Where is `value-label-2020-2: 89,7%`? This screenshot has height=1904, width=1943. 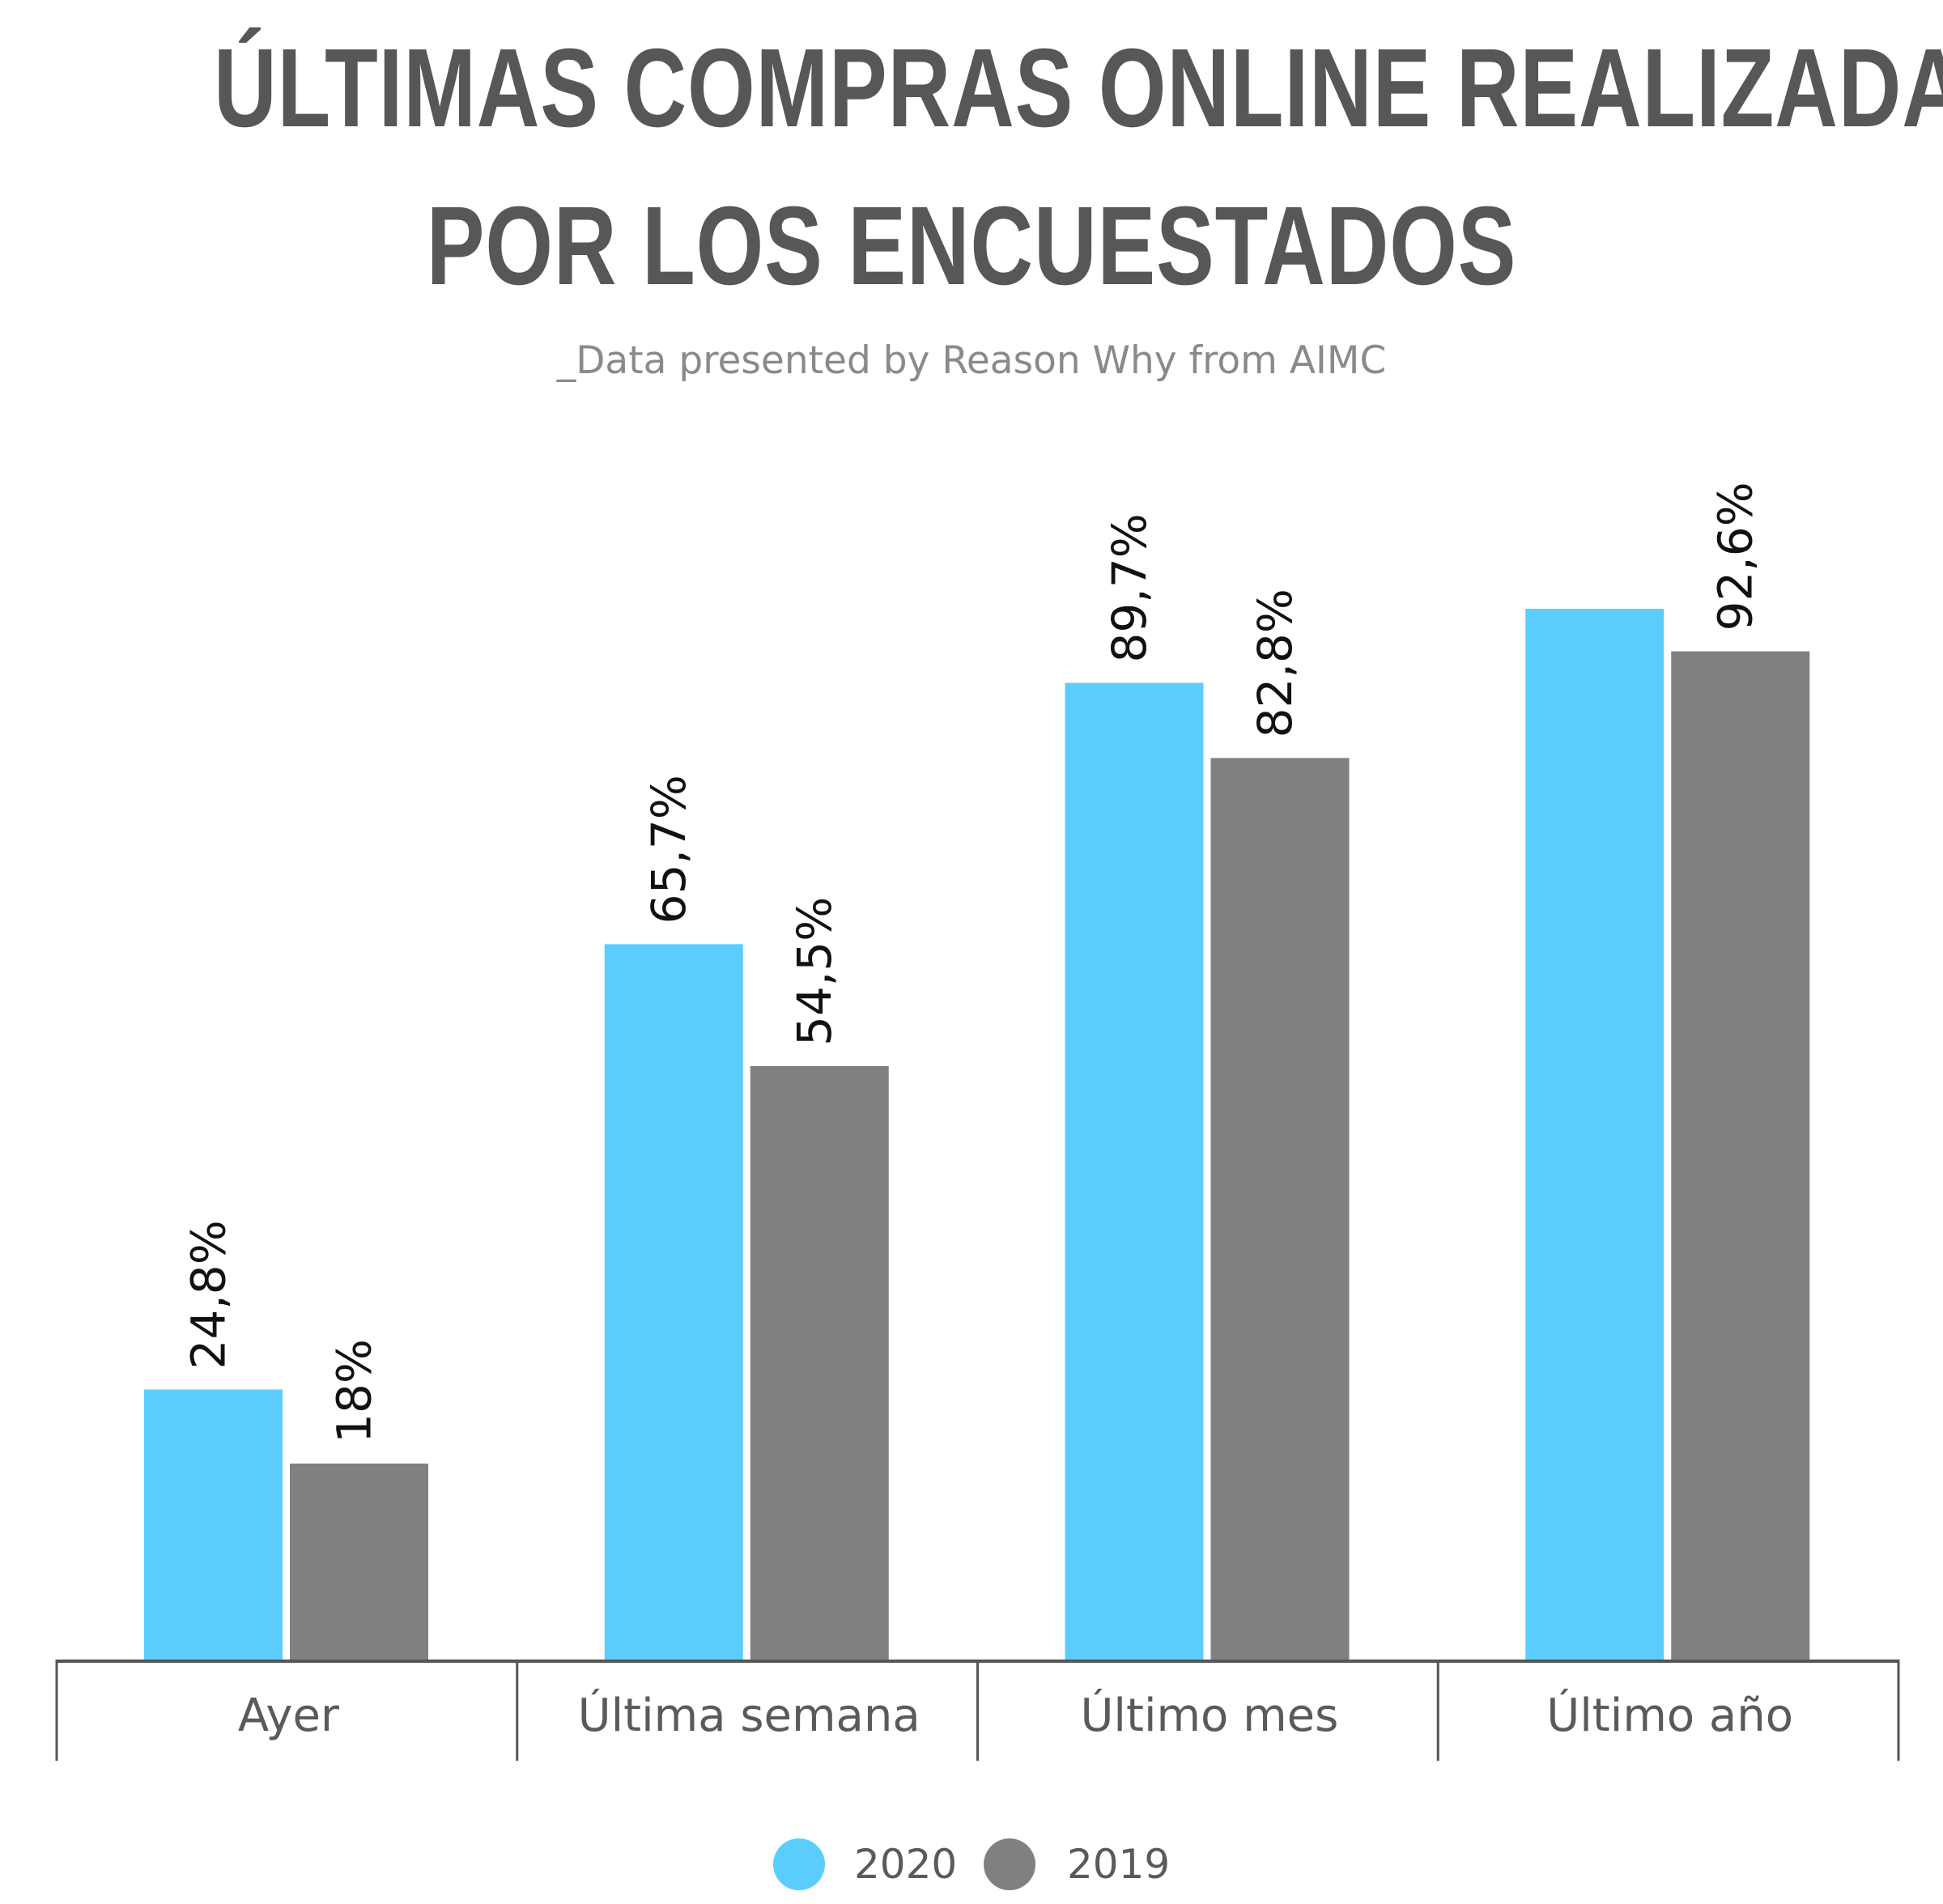 value-label-2020-2: 89,7% is located at coordinates (1129, 587).